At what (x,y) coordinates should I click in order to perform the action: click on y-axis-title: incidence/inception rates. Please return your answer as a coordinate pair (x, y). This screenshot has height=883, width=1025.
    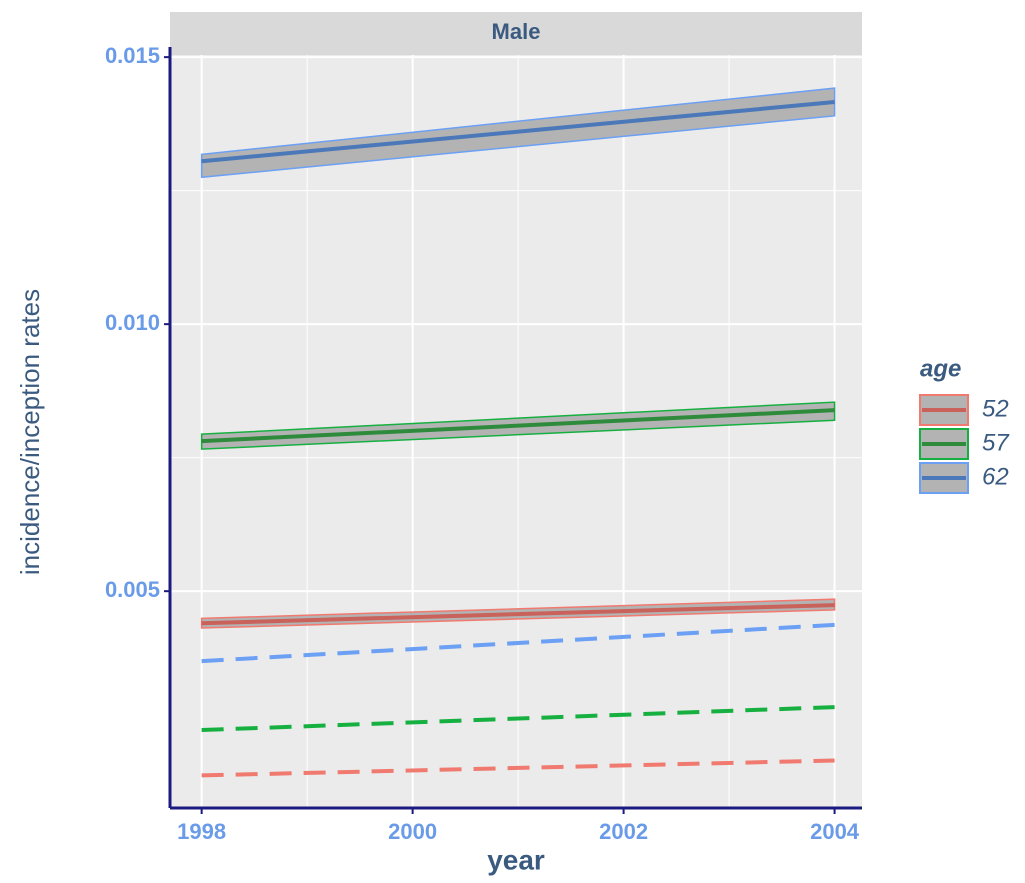
    Looking at the image, I should click on (30, 432).